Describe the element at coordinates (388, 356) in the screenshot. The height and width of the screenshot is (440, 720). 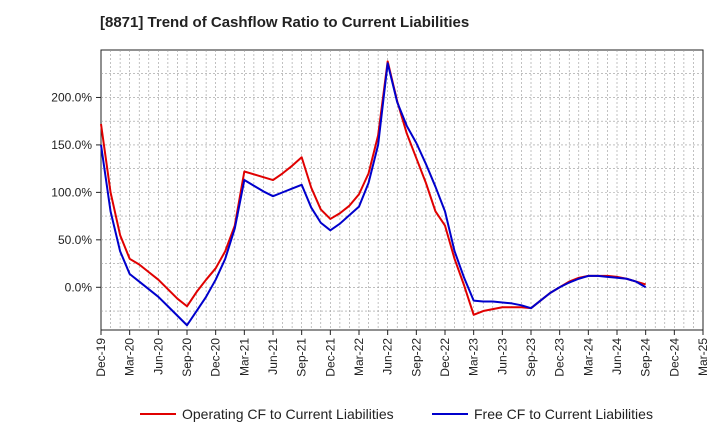
I see `x-tick-label: Jun-22` at that location.